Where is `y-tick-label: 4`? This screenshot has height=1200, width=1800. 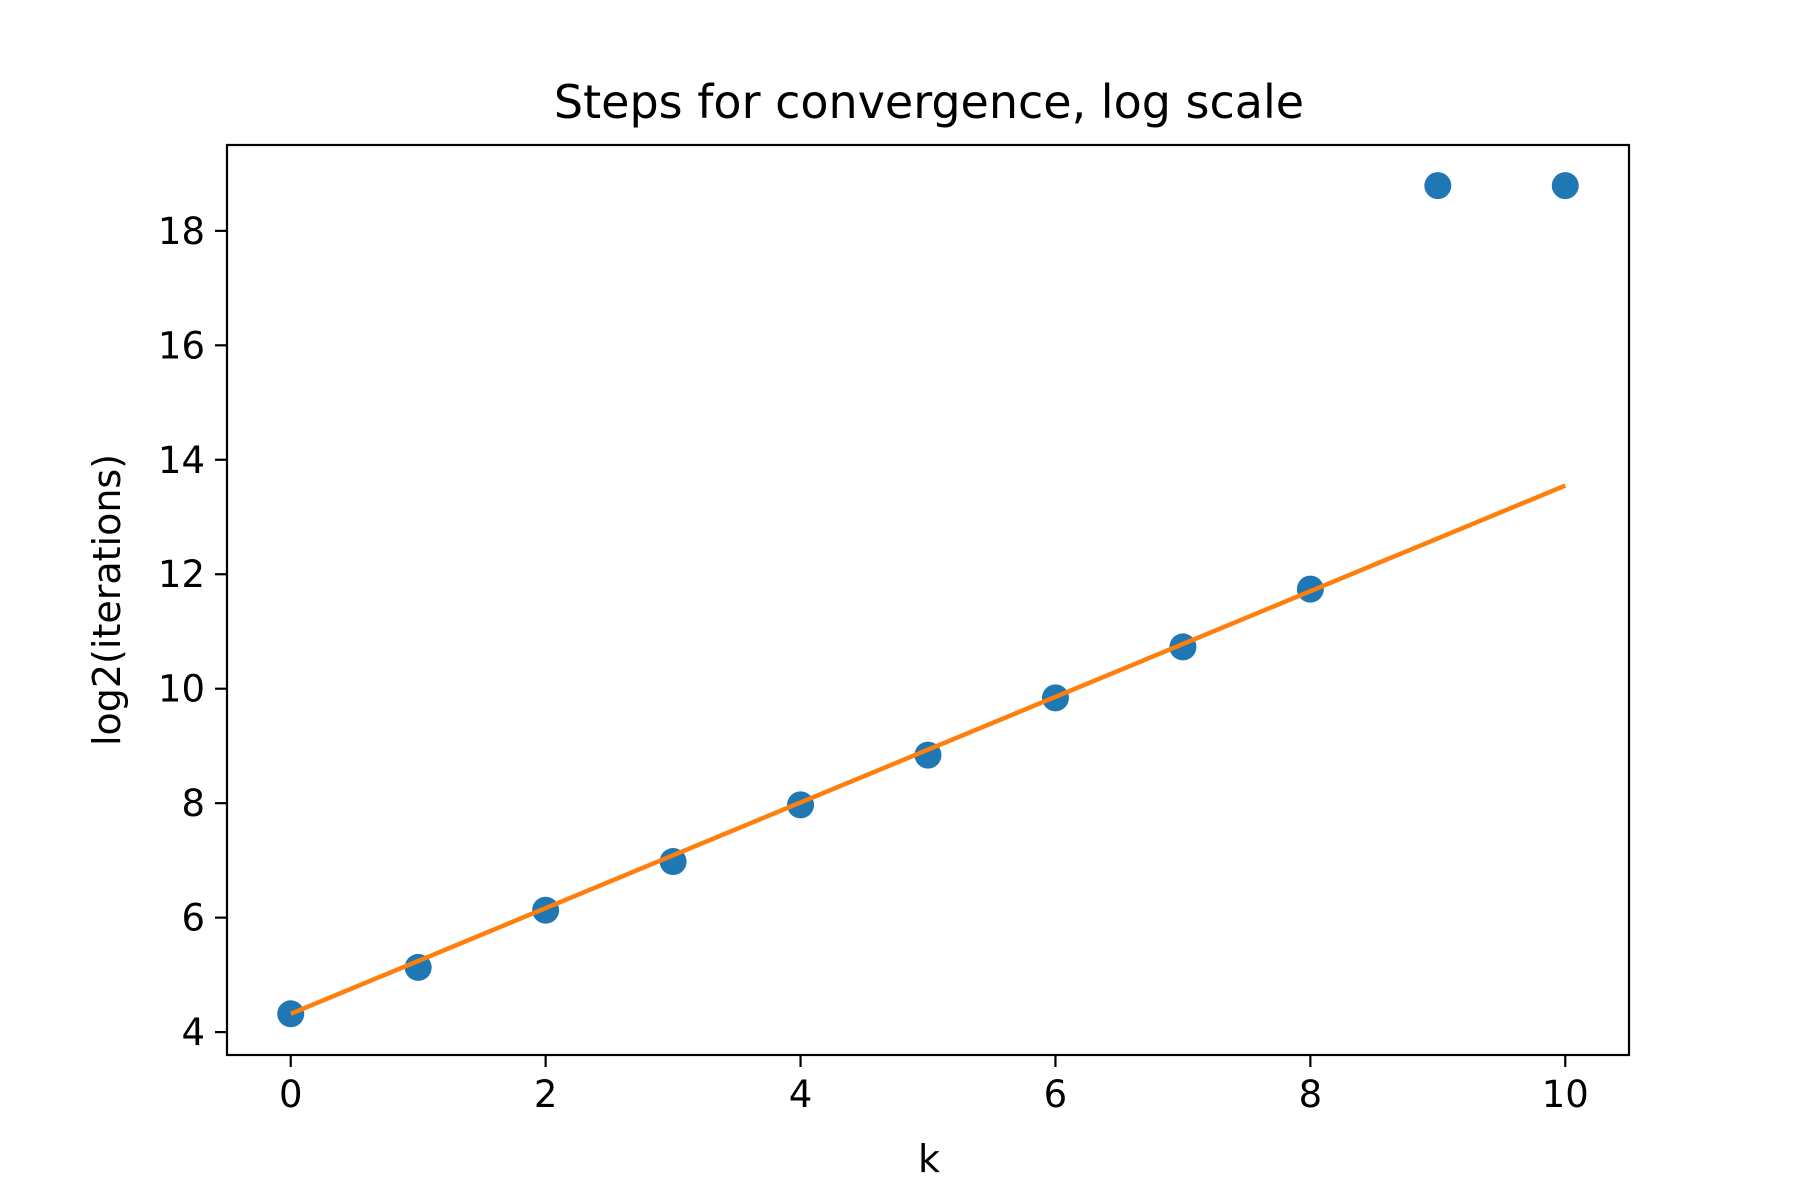 y-tick-label: 4 is located at coordinates (193, 1032).